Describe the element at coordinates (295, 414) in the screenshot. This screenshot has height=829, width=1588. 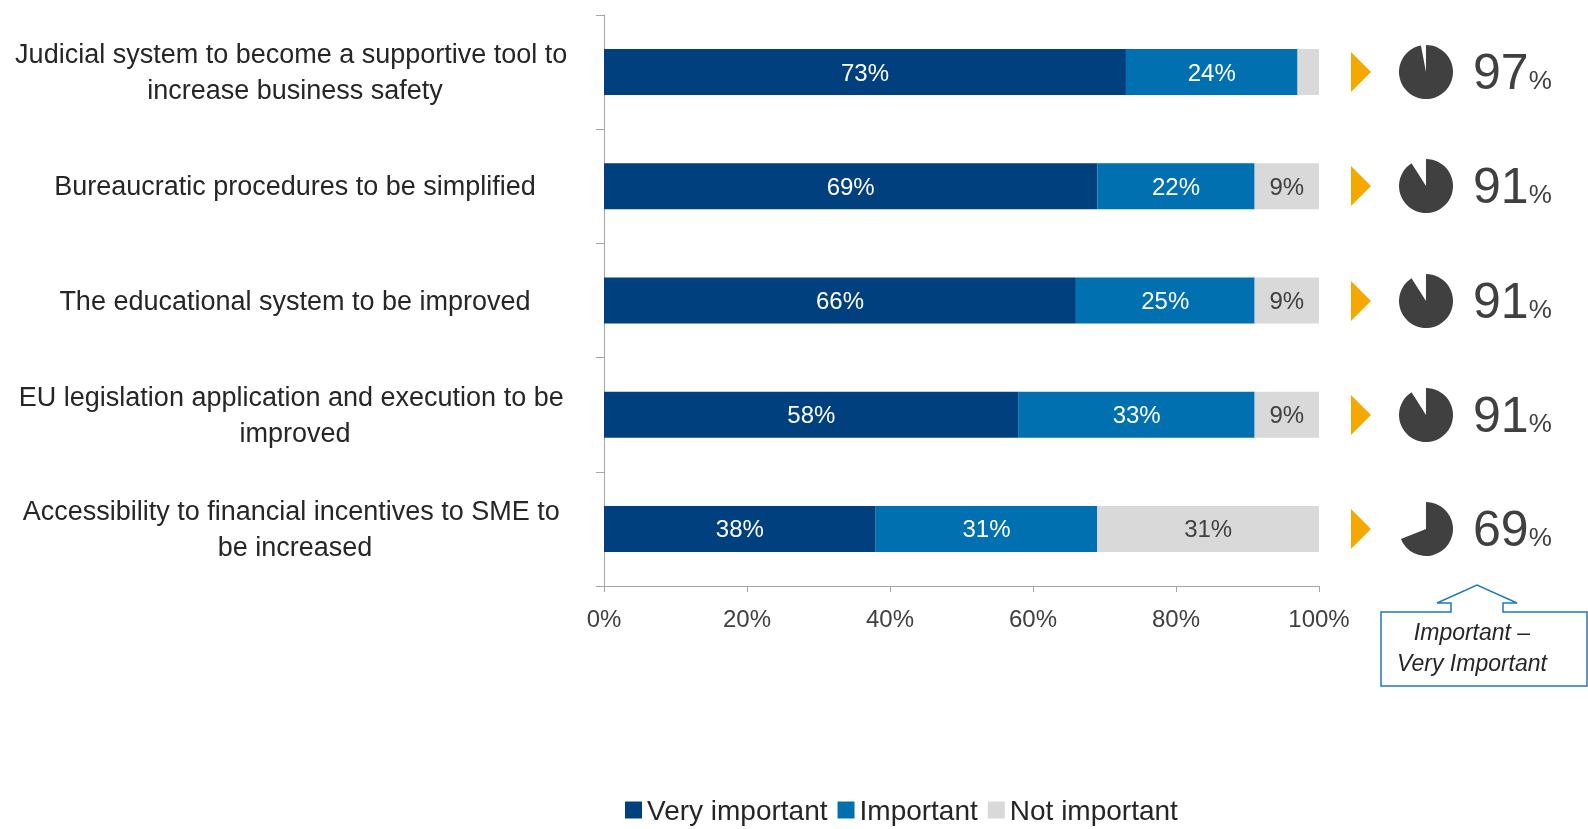
I see `y-tick-label: EU legislation application and execution to be improved` at that location.